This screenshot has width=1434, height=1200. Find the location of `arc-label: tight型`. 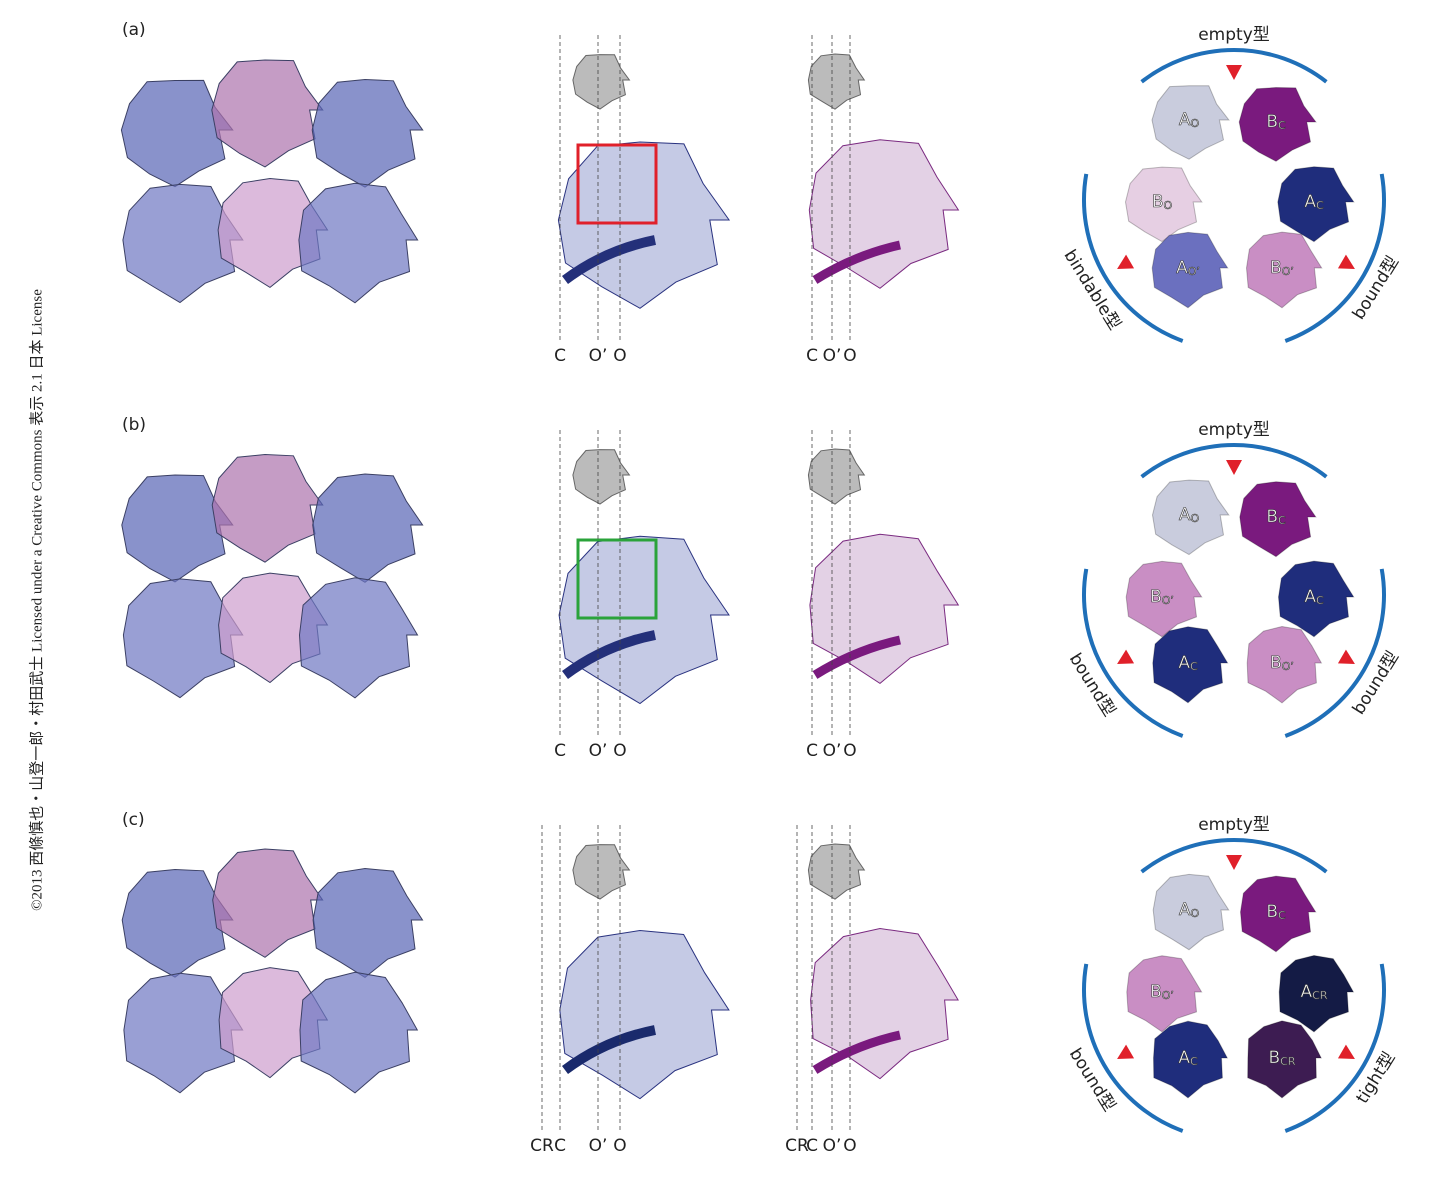

arc-label: tight型 is located at coordinates (1376, 1078).